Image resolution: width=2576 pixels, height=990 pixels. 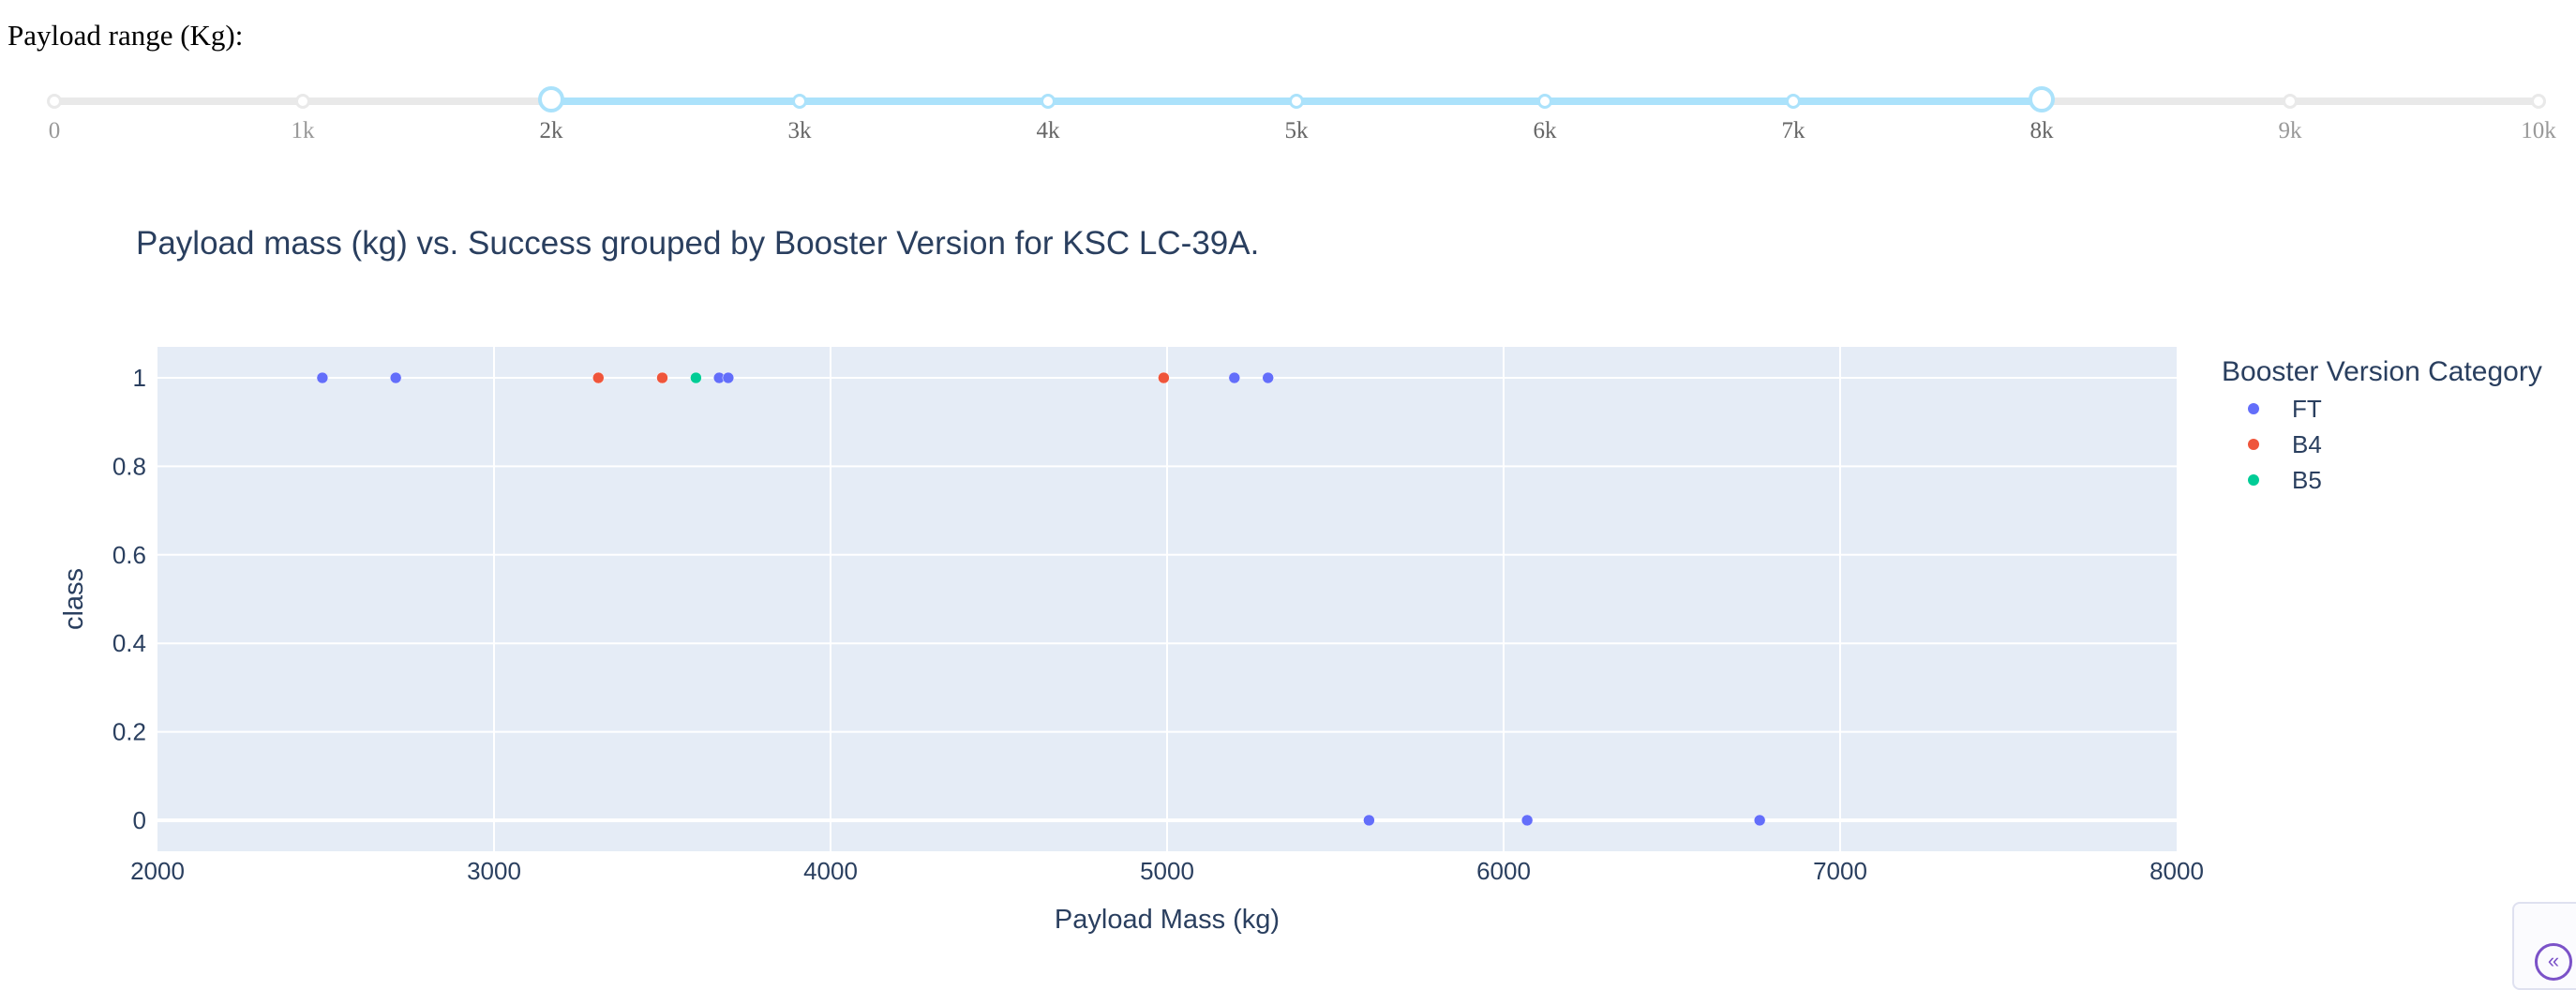 I want to click on slider-mark-label: 5k, so click(x=1297, y=130).